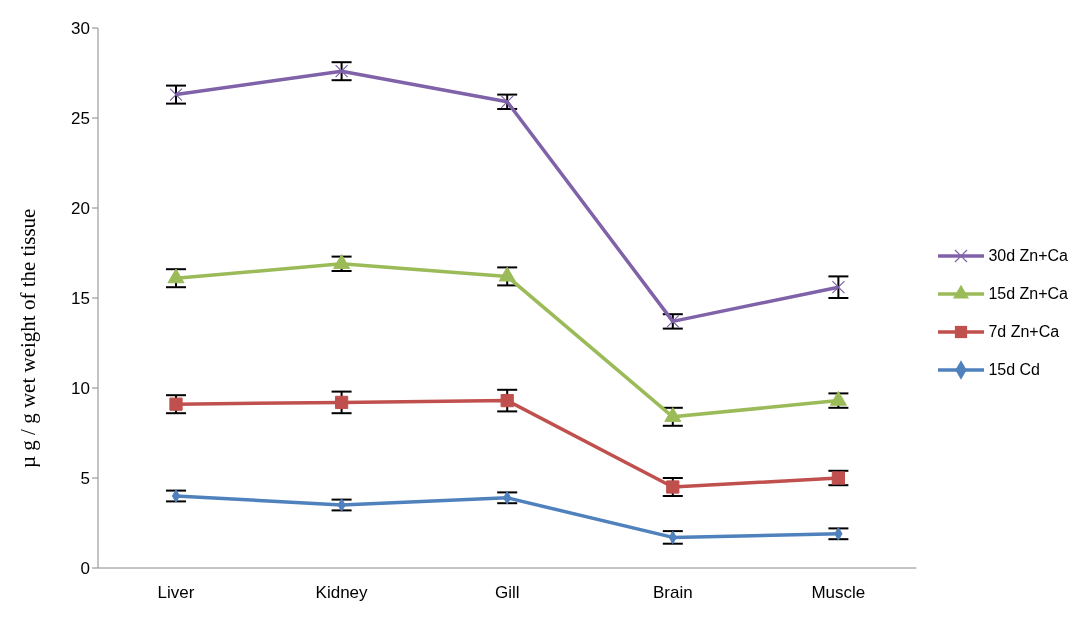 This screenshot has height=626, width=1089. Describe the element at coordinates (1014, 370) in the screenshot. I see `legend-label: 15d Cd` at that location.